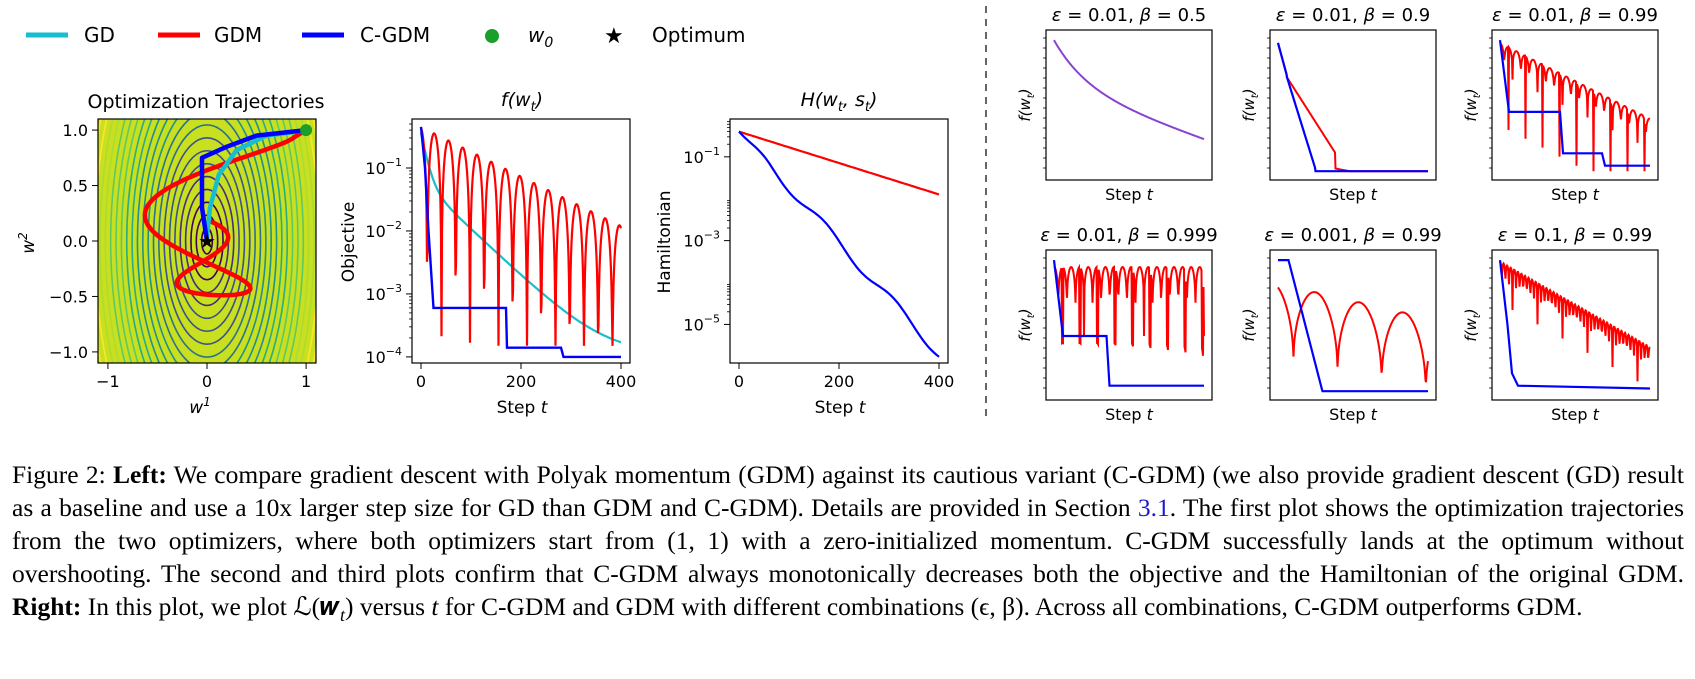  What do you see at coordinates (540, 37) in the screenshot?
I see `legend-w0-label: w0` at bounding box center [540, 37].